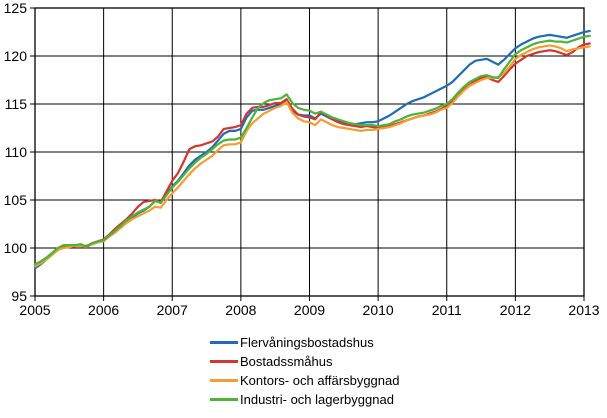 Image resolution: width=607 pixels, height=418 pixels. I want to click on x-tick-label: 2005, so click(34, 310).